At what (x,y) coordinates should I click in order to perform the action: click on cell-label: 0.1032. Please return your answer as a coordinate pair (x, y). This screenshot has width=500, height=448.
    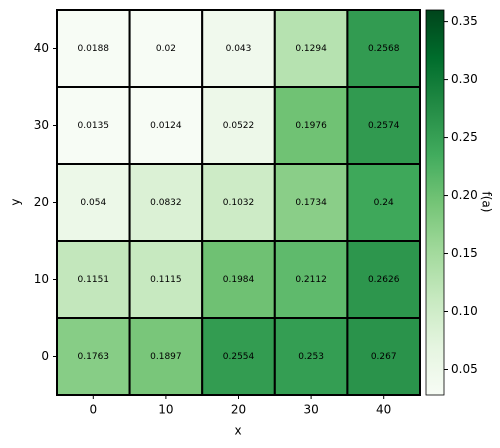
    Looking at the image, I should click on (239, 203).